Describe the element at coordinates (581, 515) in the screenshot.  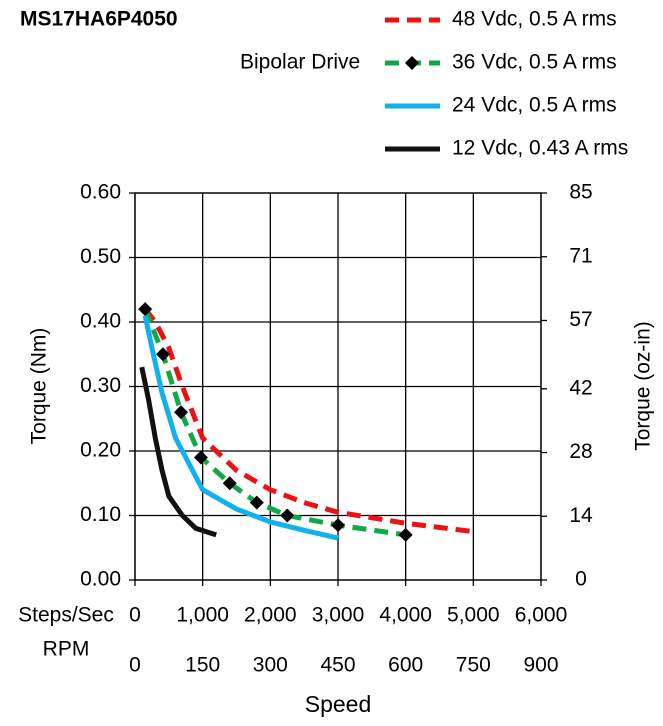
I see `y2-tick-label: 14` at that location.